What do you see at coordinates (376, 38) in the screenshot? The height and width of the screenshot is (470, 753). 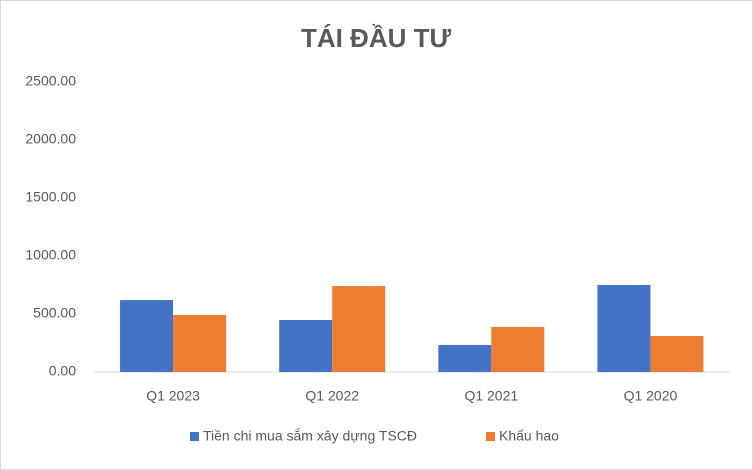 I see `chart-title: TÁI ĐẦU TƯ` at bounding box center [376, 38].